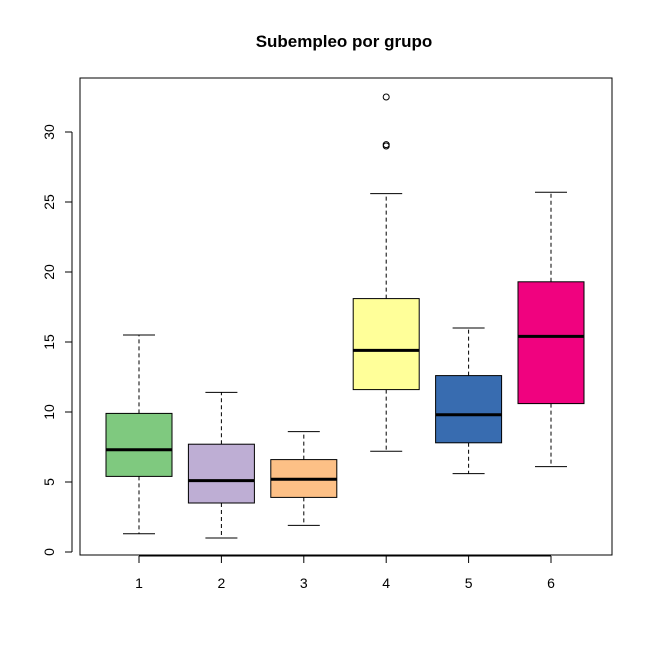  Describe the element at coordinates (49, 482) in the screenshot. I see `y-tick-label: 5` at that location.